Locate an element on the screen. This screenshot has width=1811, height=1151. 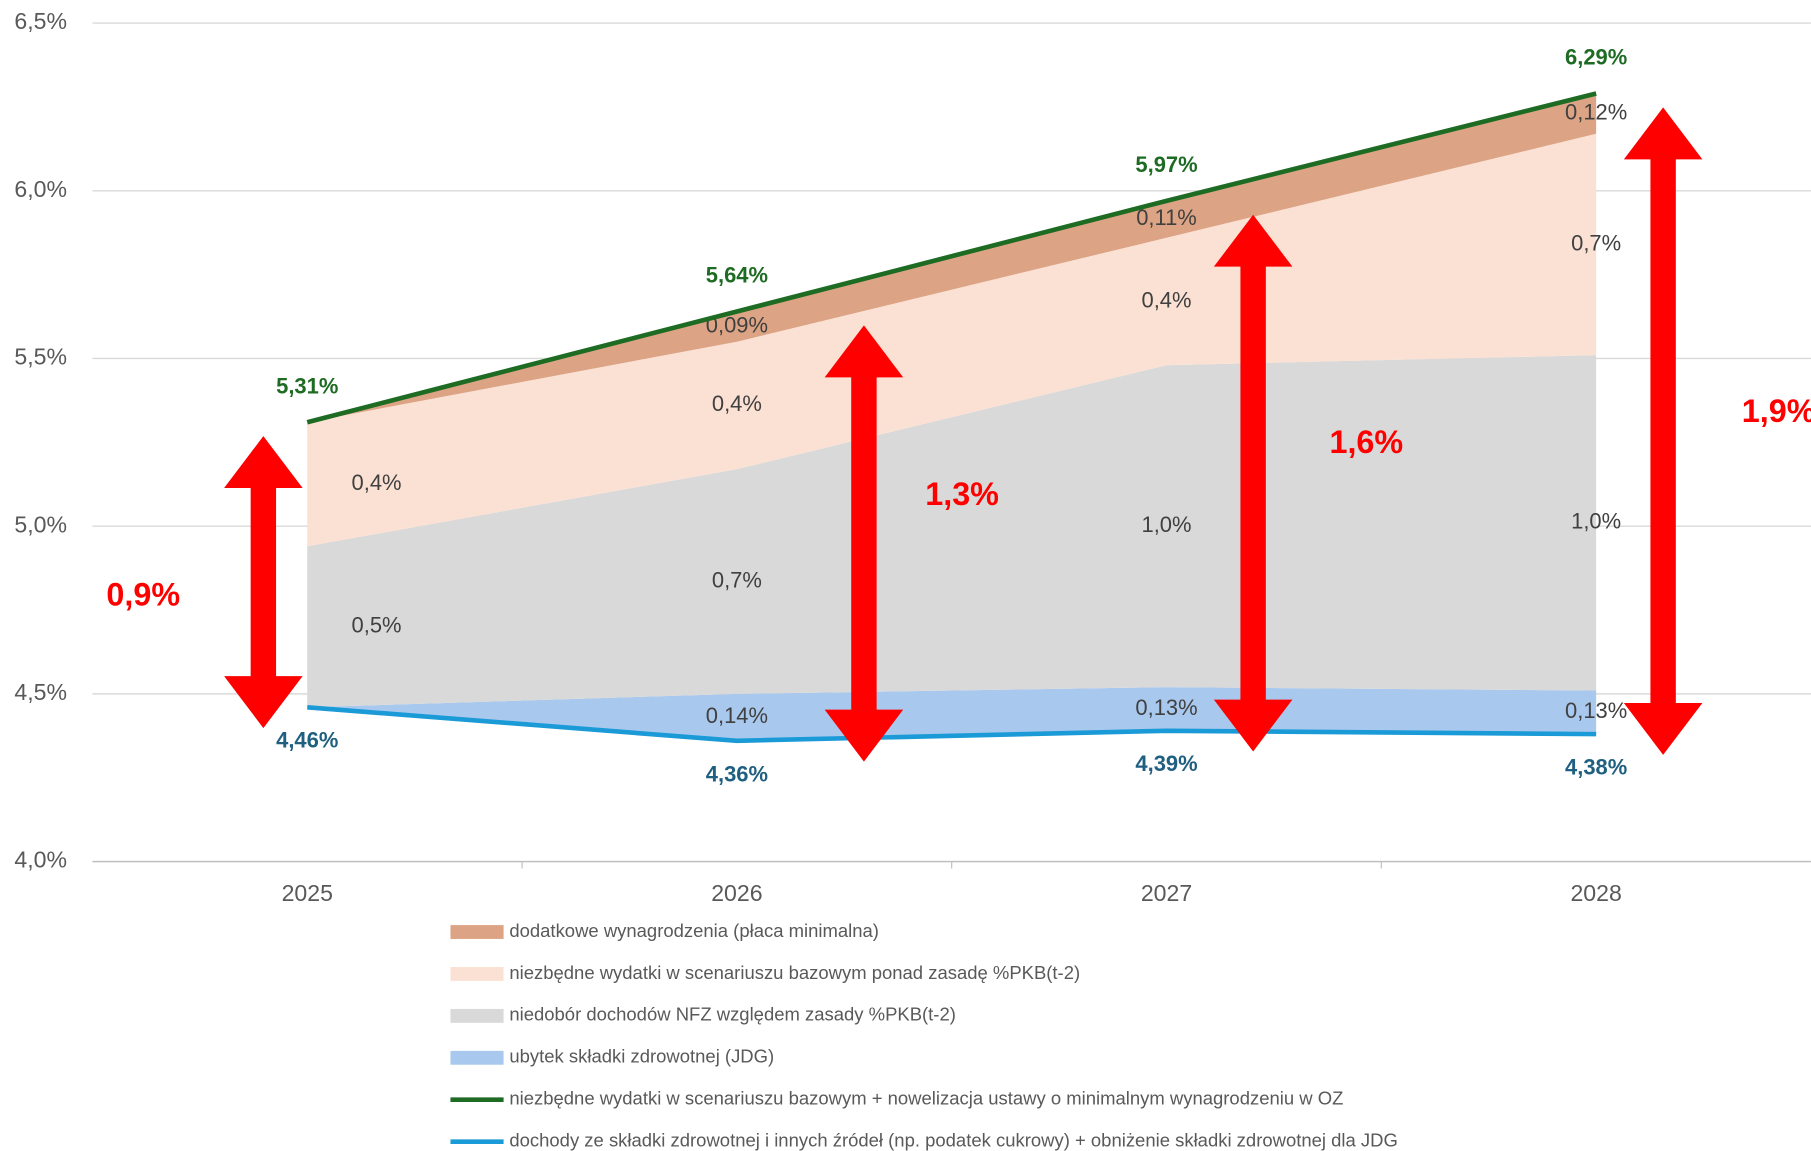
y-tick-label: 6,0% is located at coordinates (40, 189).